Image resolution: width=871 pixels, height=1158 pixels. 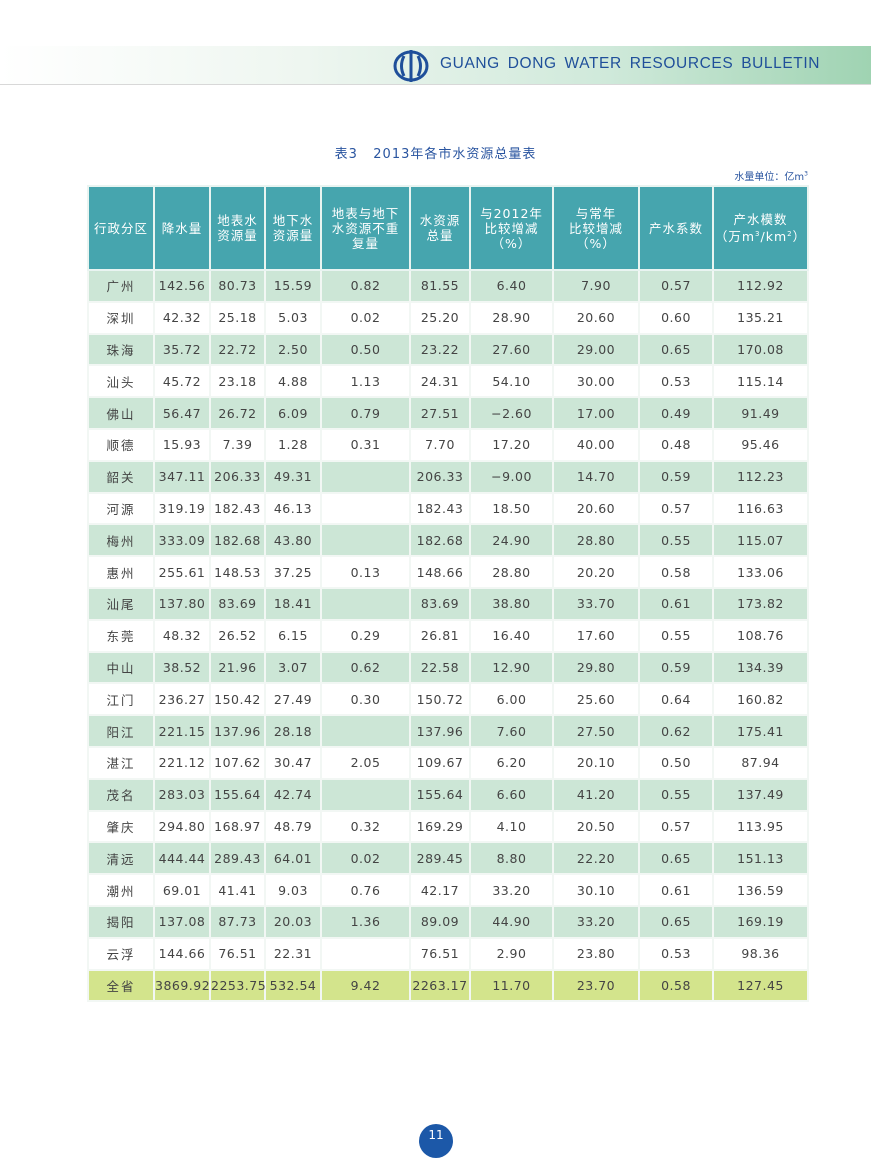 What do you see at coordinates (511, 540) in the screenshot?
I see `value-cell: 24.90` at bounding box center [511, 540].